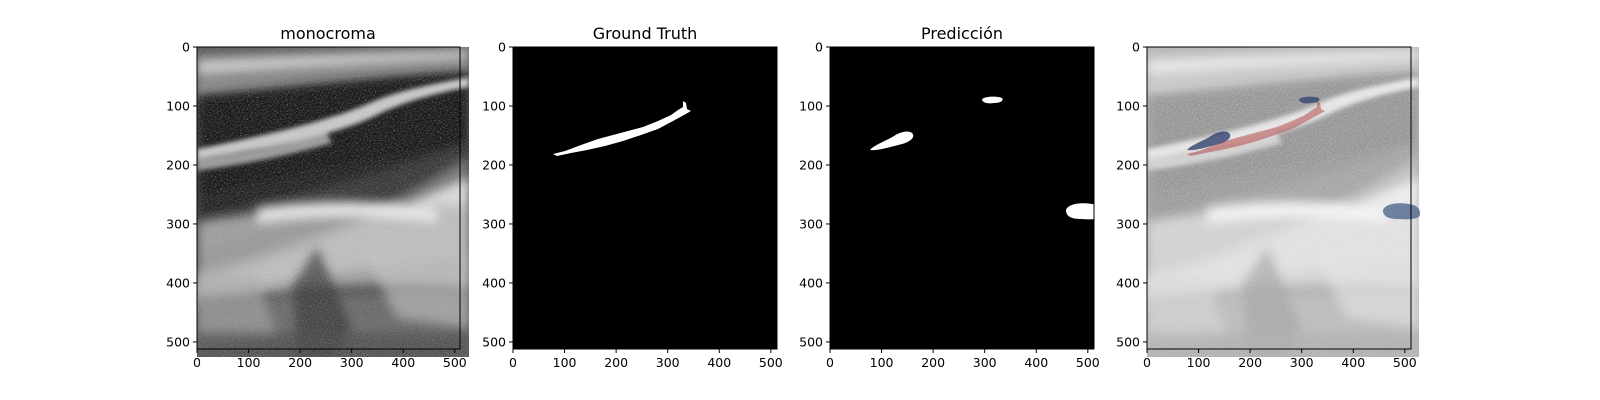 This screenshot has height=400, width=1600. I want to click on panel-title: monocroma, so click(328, 33).